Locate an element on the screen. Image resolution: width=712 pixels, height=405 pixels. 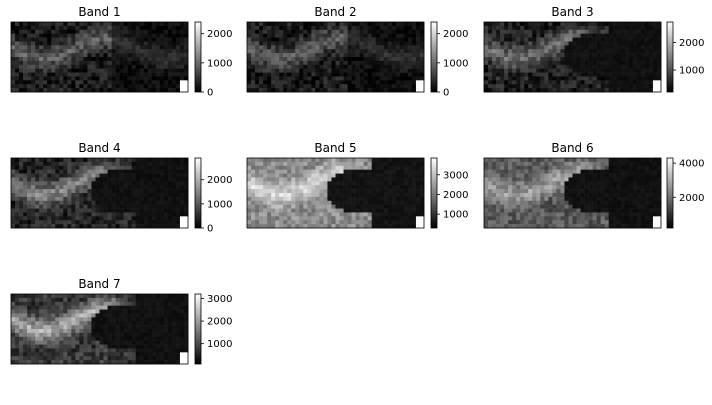
panel-4: Band 4 0 1000 2000 is located at coordinates (121, 188).